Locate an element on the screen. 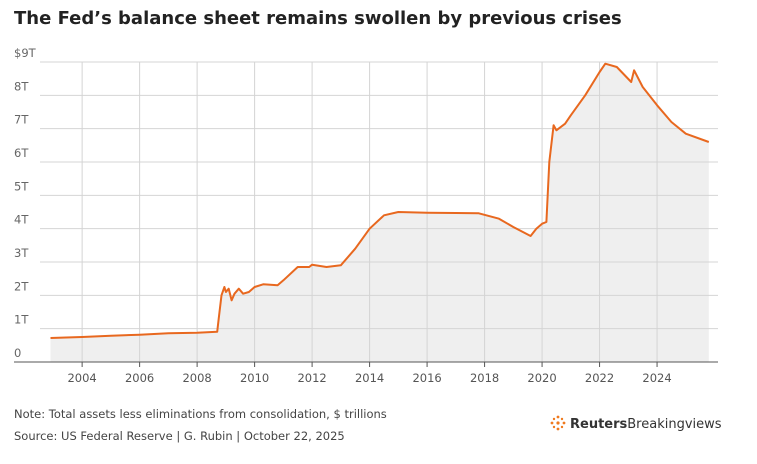 The height and width of the screenshot is (464, 757). brand-logo is located at coordinates (558, 423).